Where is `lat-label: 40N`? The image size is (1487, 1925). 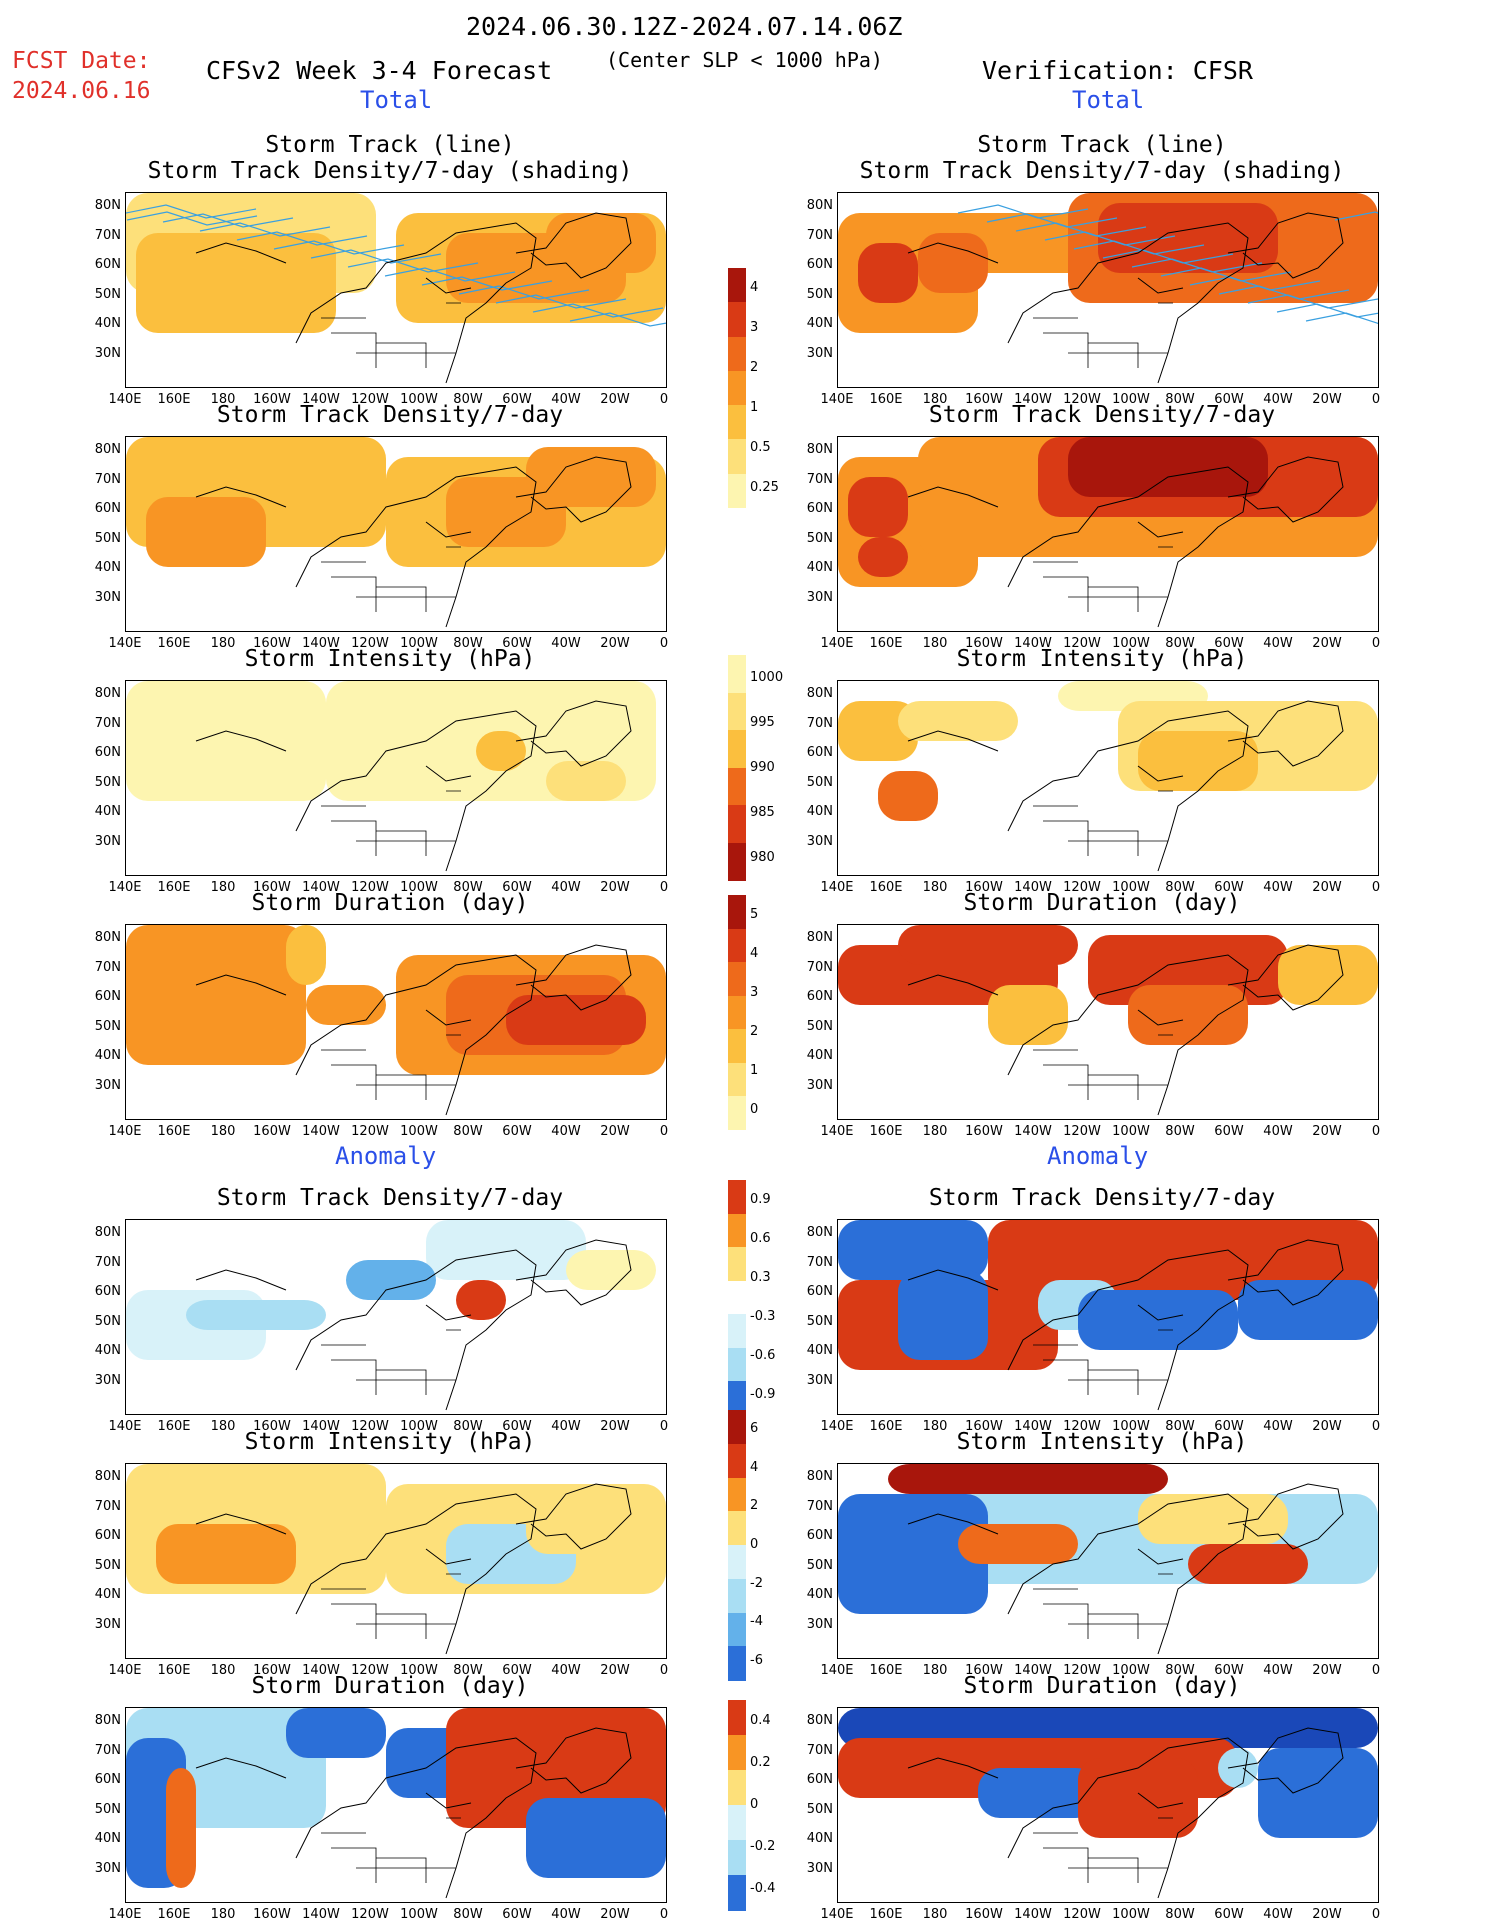 lat-label: 40N is located at coordinates (819, 1350).